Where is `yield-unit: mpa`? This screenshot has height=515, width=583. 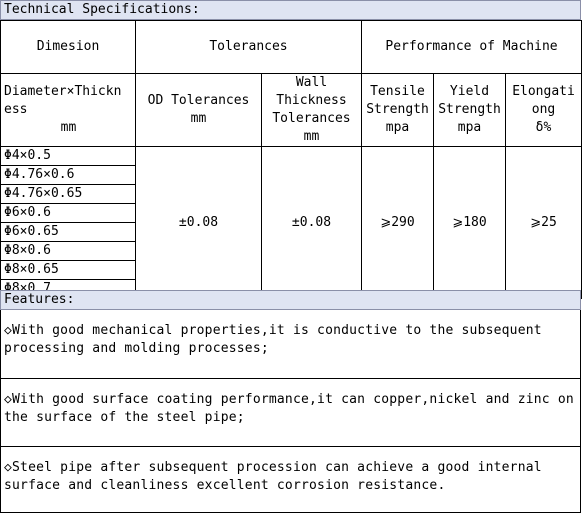
yield-unit: mpa is located at coordinates (469, 127).